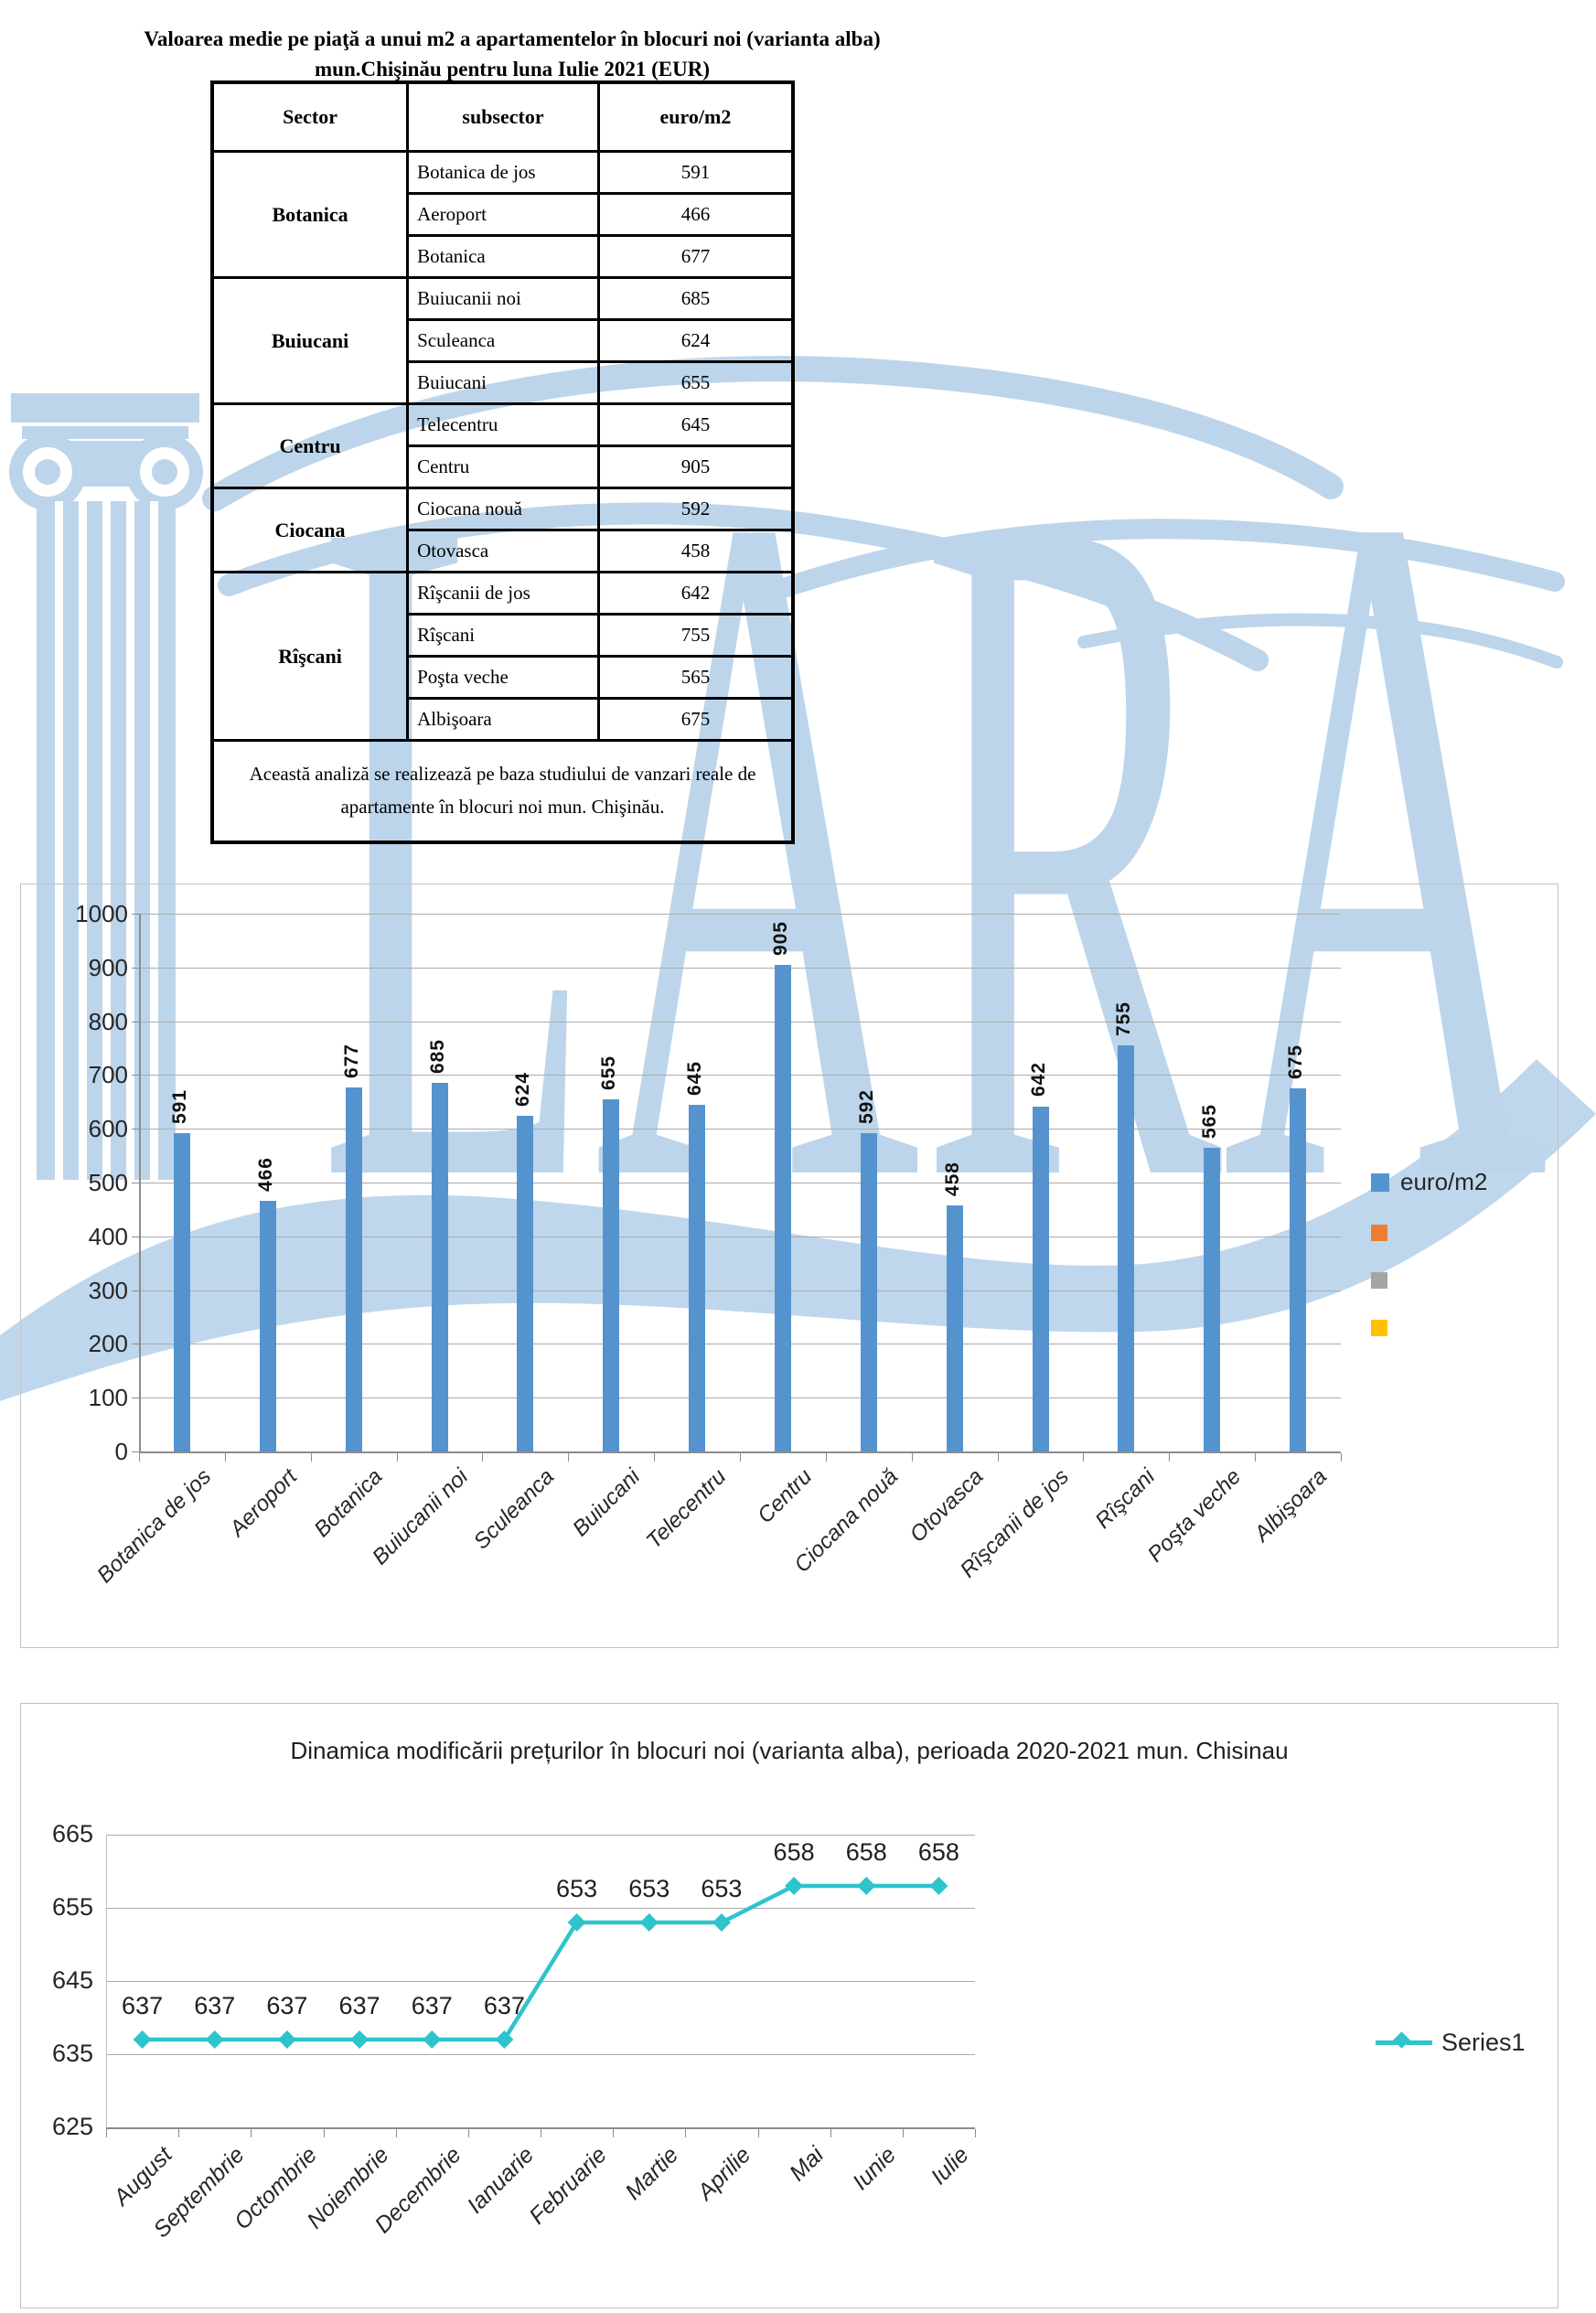  Describe the element at coordinates (695, 719) in the screenshot. I see `value-cell: 675` at that location.